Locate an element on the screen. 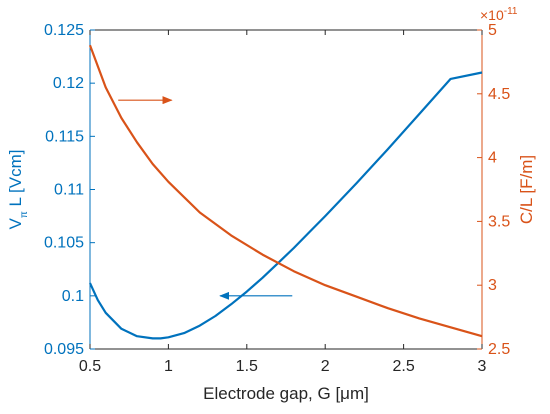 Image resolution: width=550 pixels, height=414 pixels. x-axis-label: Electrode gap, G [μm] is located at coordinates (286, 393).